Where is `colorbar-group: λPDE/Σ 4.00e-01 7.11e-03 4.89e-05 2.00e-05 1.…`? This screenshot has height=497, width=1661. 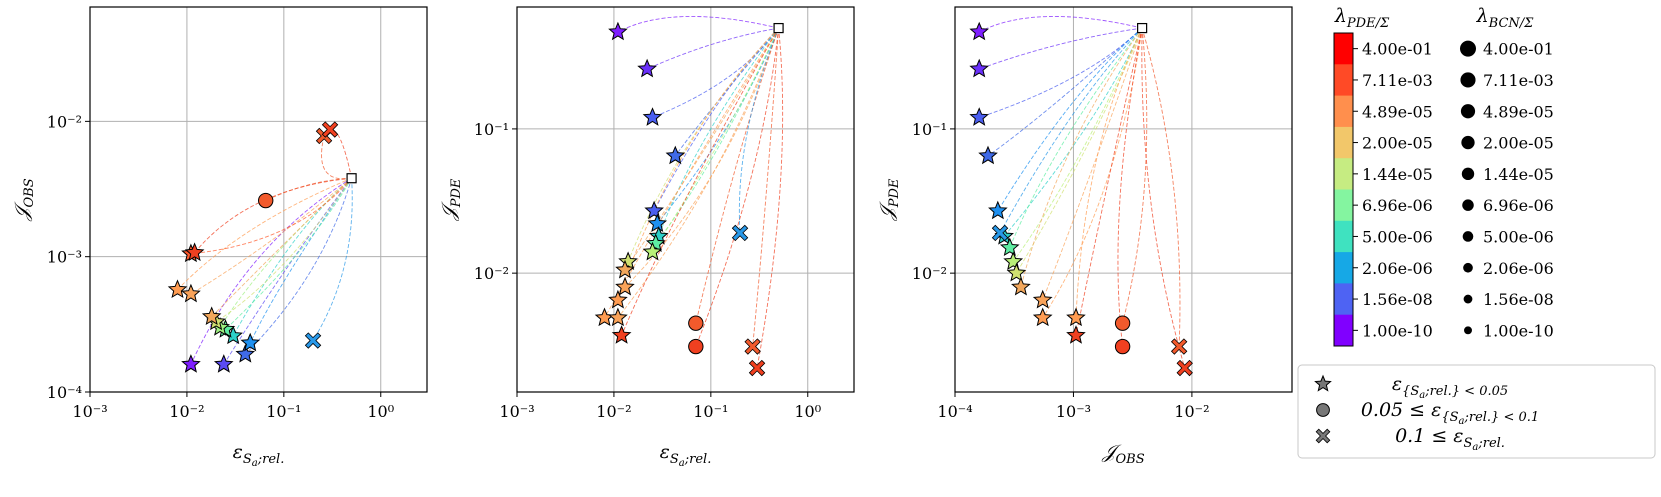
colorbar-group: λPDE/Σ 4.00e-01 7.11e-03 4.89e-05 2.00e-05 1.… is located at coordinates (1443, 176).